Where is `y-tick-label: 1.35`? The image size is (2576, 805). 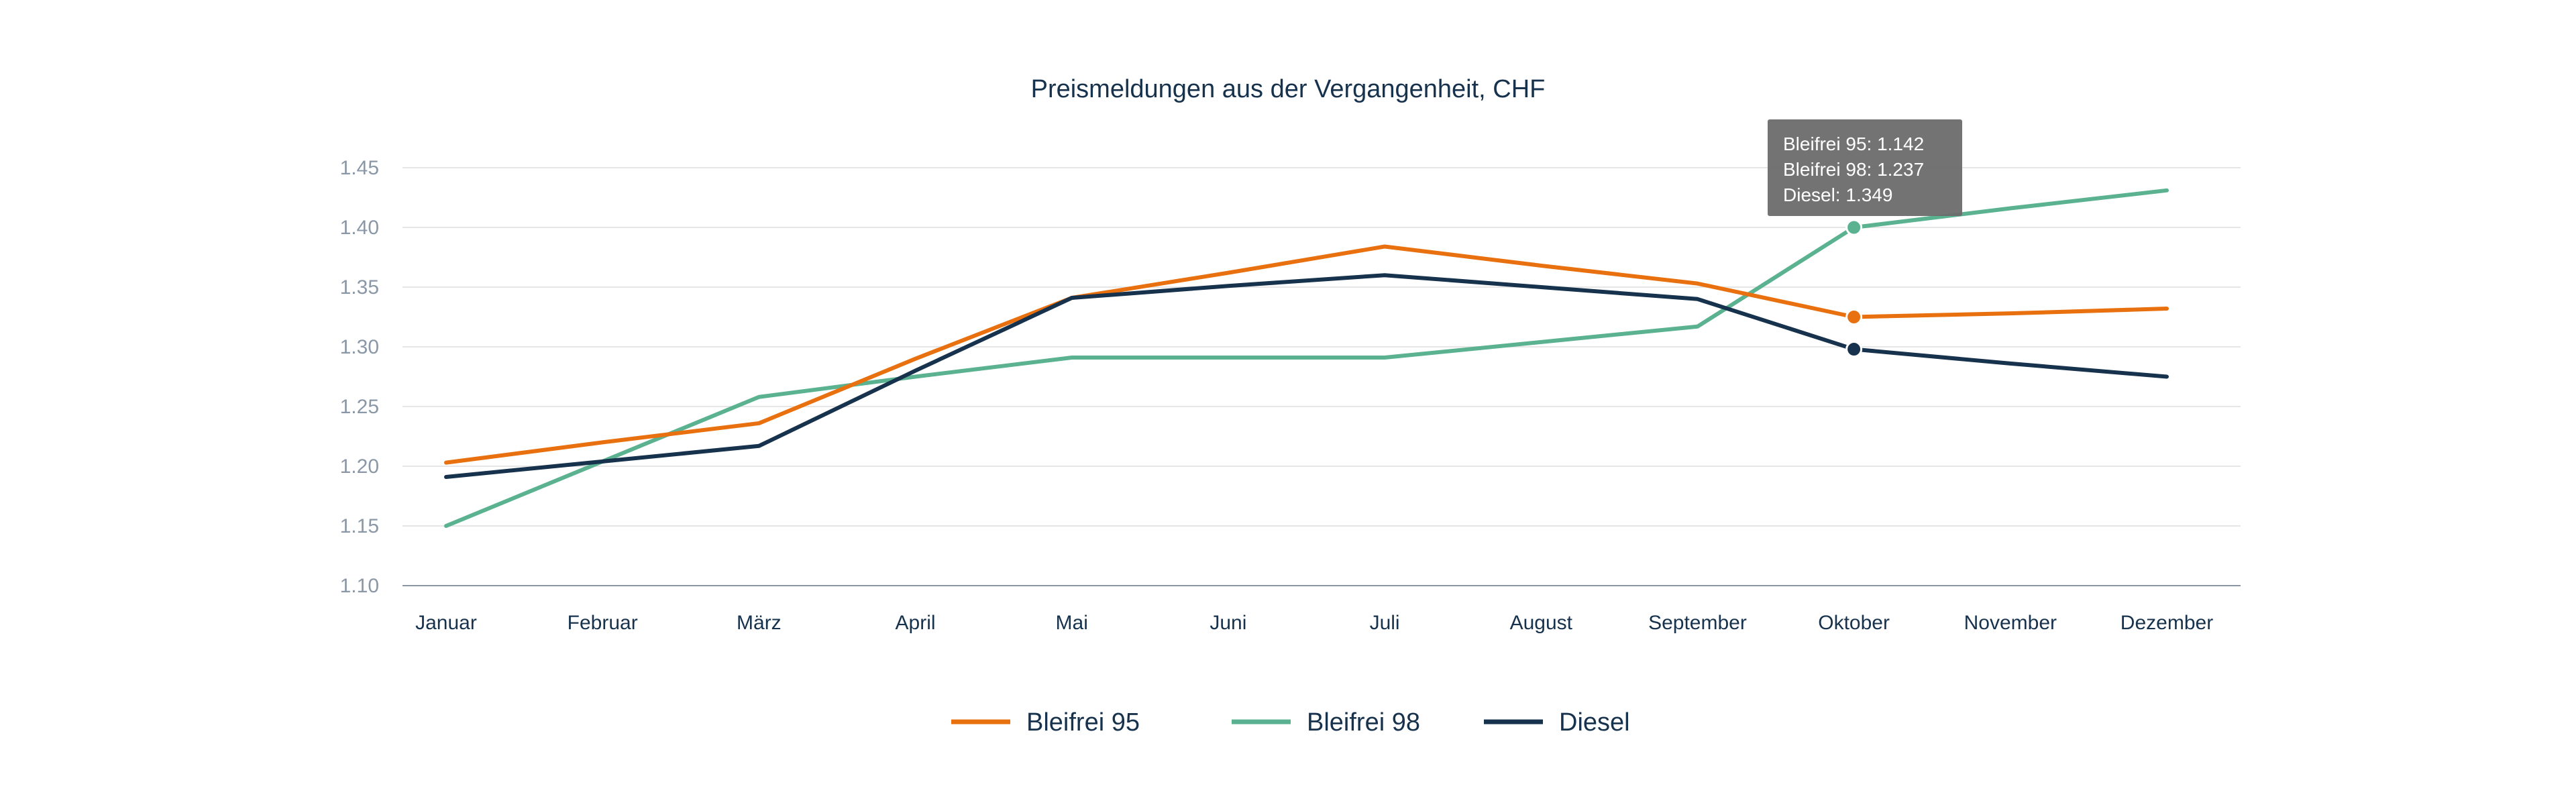 y-tick-label: 1.35 is located at coordinates (359, 287).